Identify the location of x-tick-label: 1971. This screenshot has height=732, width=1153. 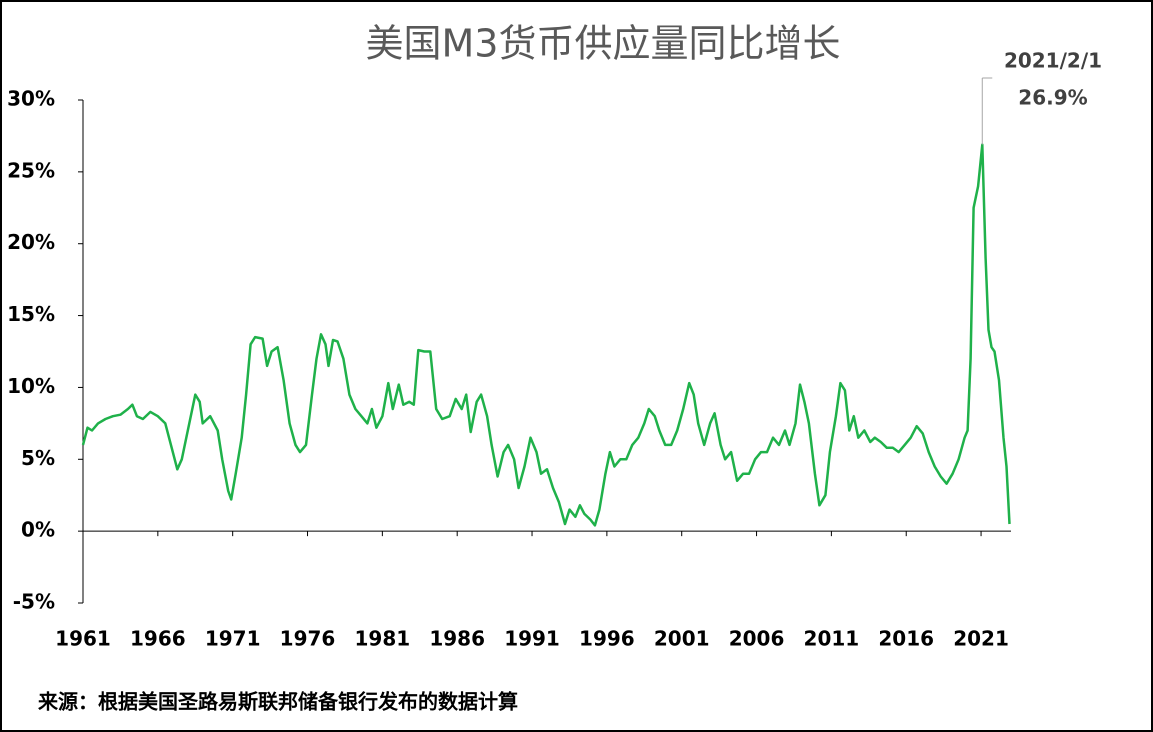
(233, 639).